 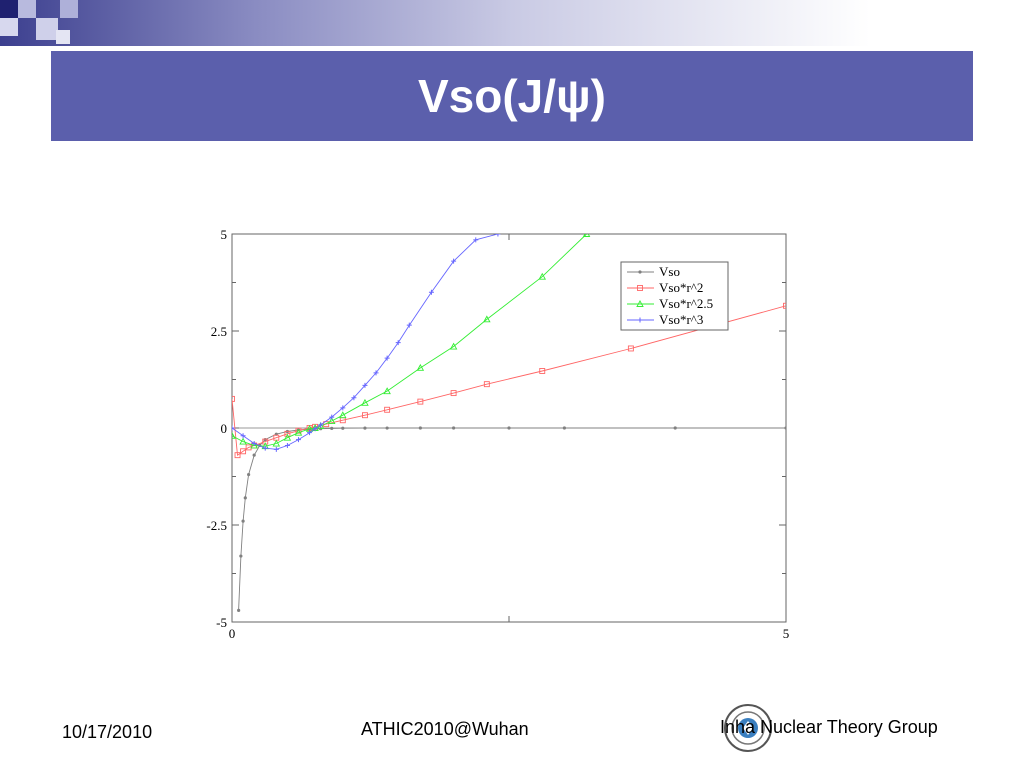 What do you see at coordinates (9, 9) in the screenshot?
I see `decor-square-dark` at bounding box center [9, 9].